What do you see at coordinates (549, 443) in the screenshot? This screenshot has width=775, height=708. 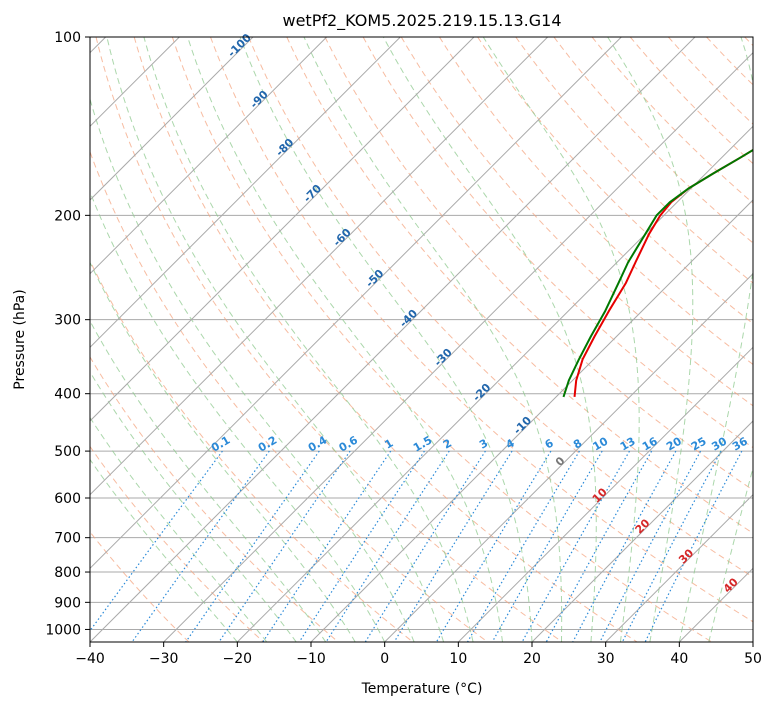 I see `mixing-ratio-label: 6` at bounding box center [549, 443].